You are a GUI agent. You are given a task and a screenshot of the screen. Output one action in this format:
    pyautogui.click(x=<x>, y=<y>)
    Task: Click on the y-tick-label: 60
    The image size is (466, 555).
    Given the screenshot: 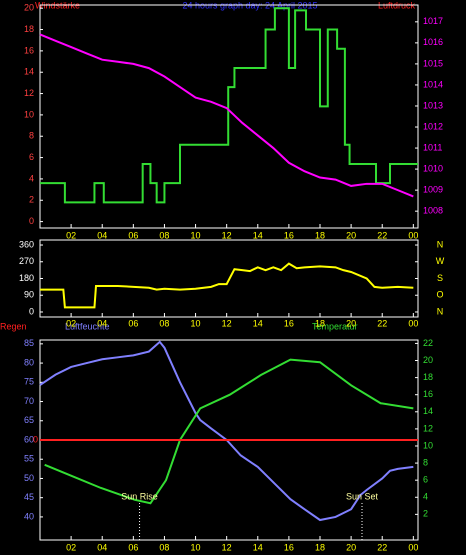 What is the action you would take?
    pyautogui.click(x=29, y=439)
    